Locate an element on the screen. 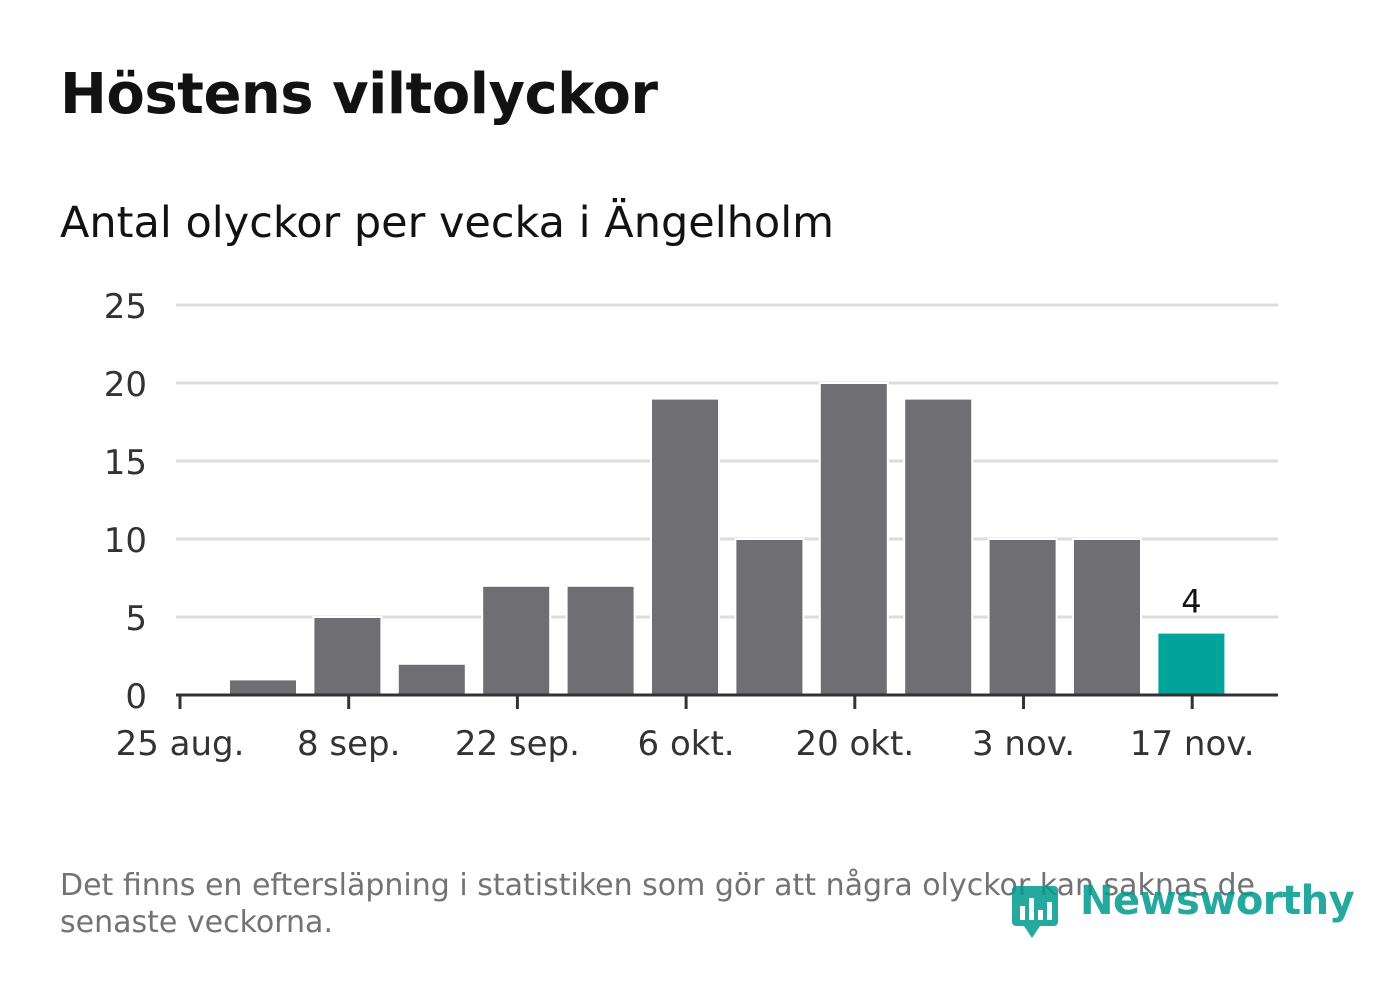  y-tick-label: 20 is located at coordinates (125, 385).